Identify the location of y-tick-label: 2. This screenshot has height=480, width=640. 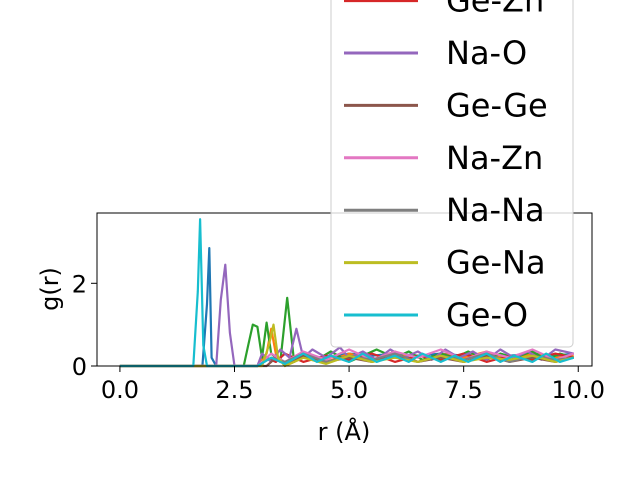
(79, 284).